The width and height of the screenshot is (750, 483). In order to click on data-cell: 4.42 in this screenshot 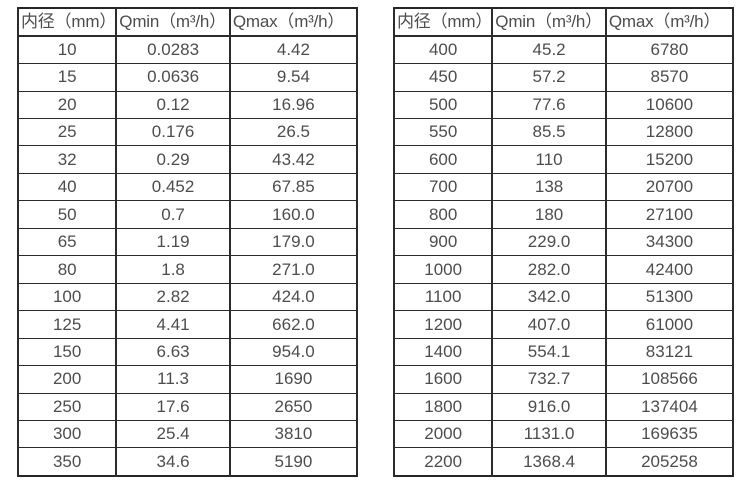, I will do `click(293, 50)`.